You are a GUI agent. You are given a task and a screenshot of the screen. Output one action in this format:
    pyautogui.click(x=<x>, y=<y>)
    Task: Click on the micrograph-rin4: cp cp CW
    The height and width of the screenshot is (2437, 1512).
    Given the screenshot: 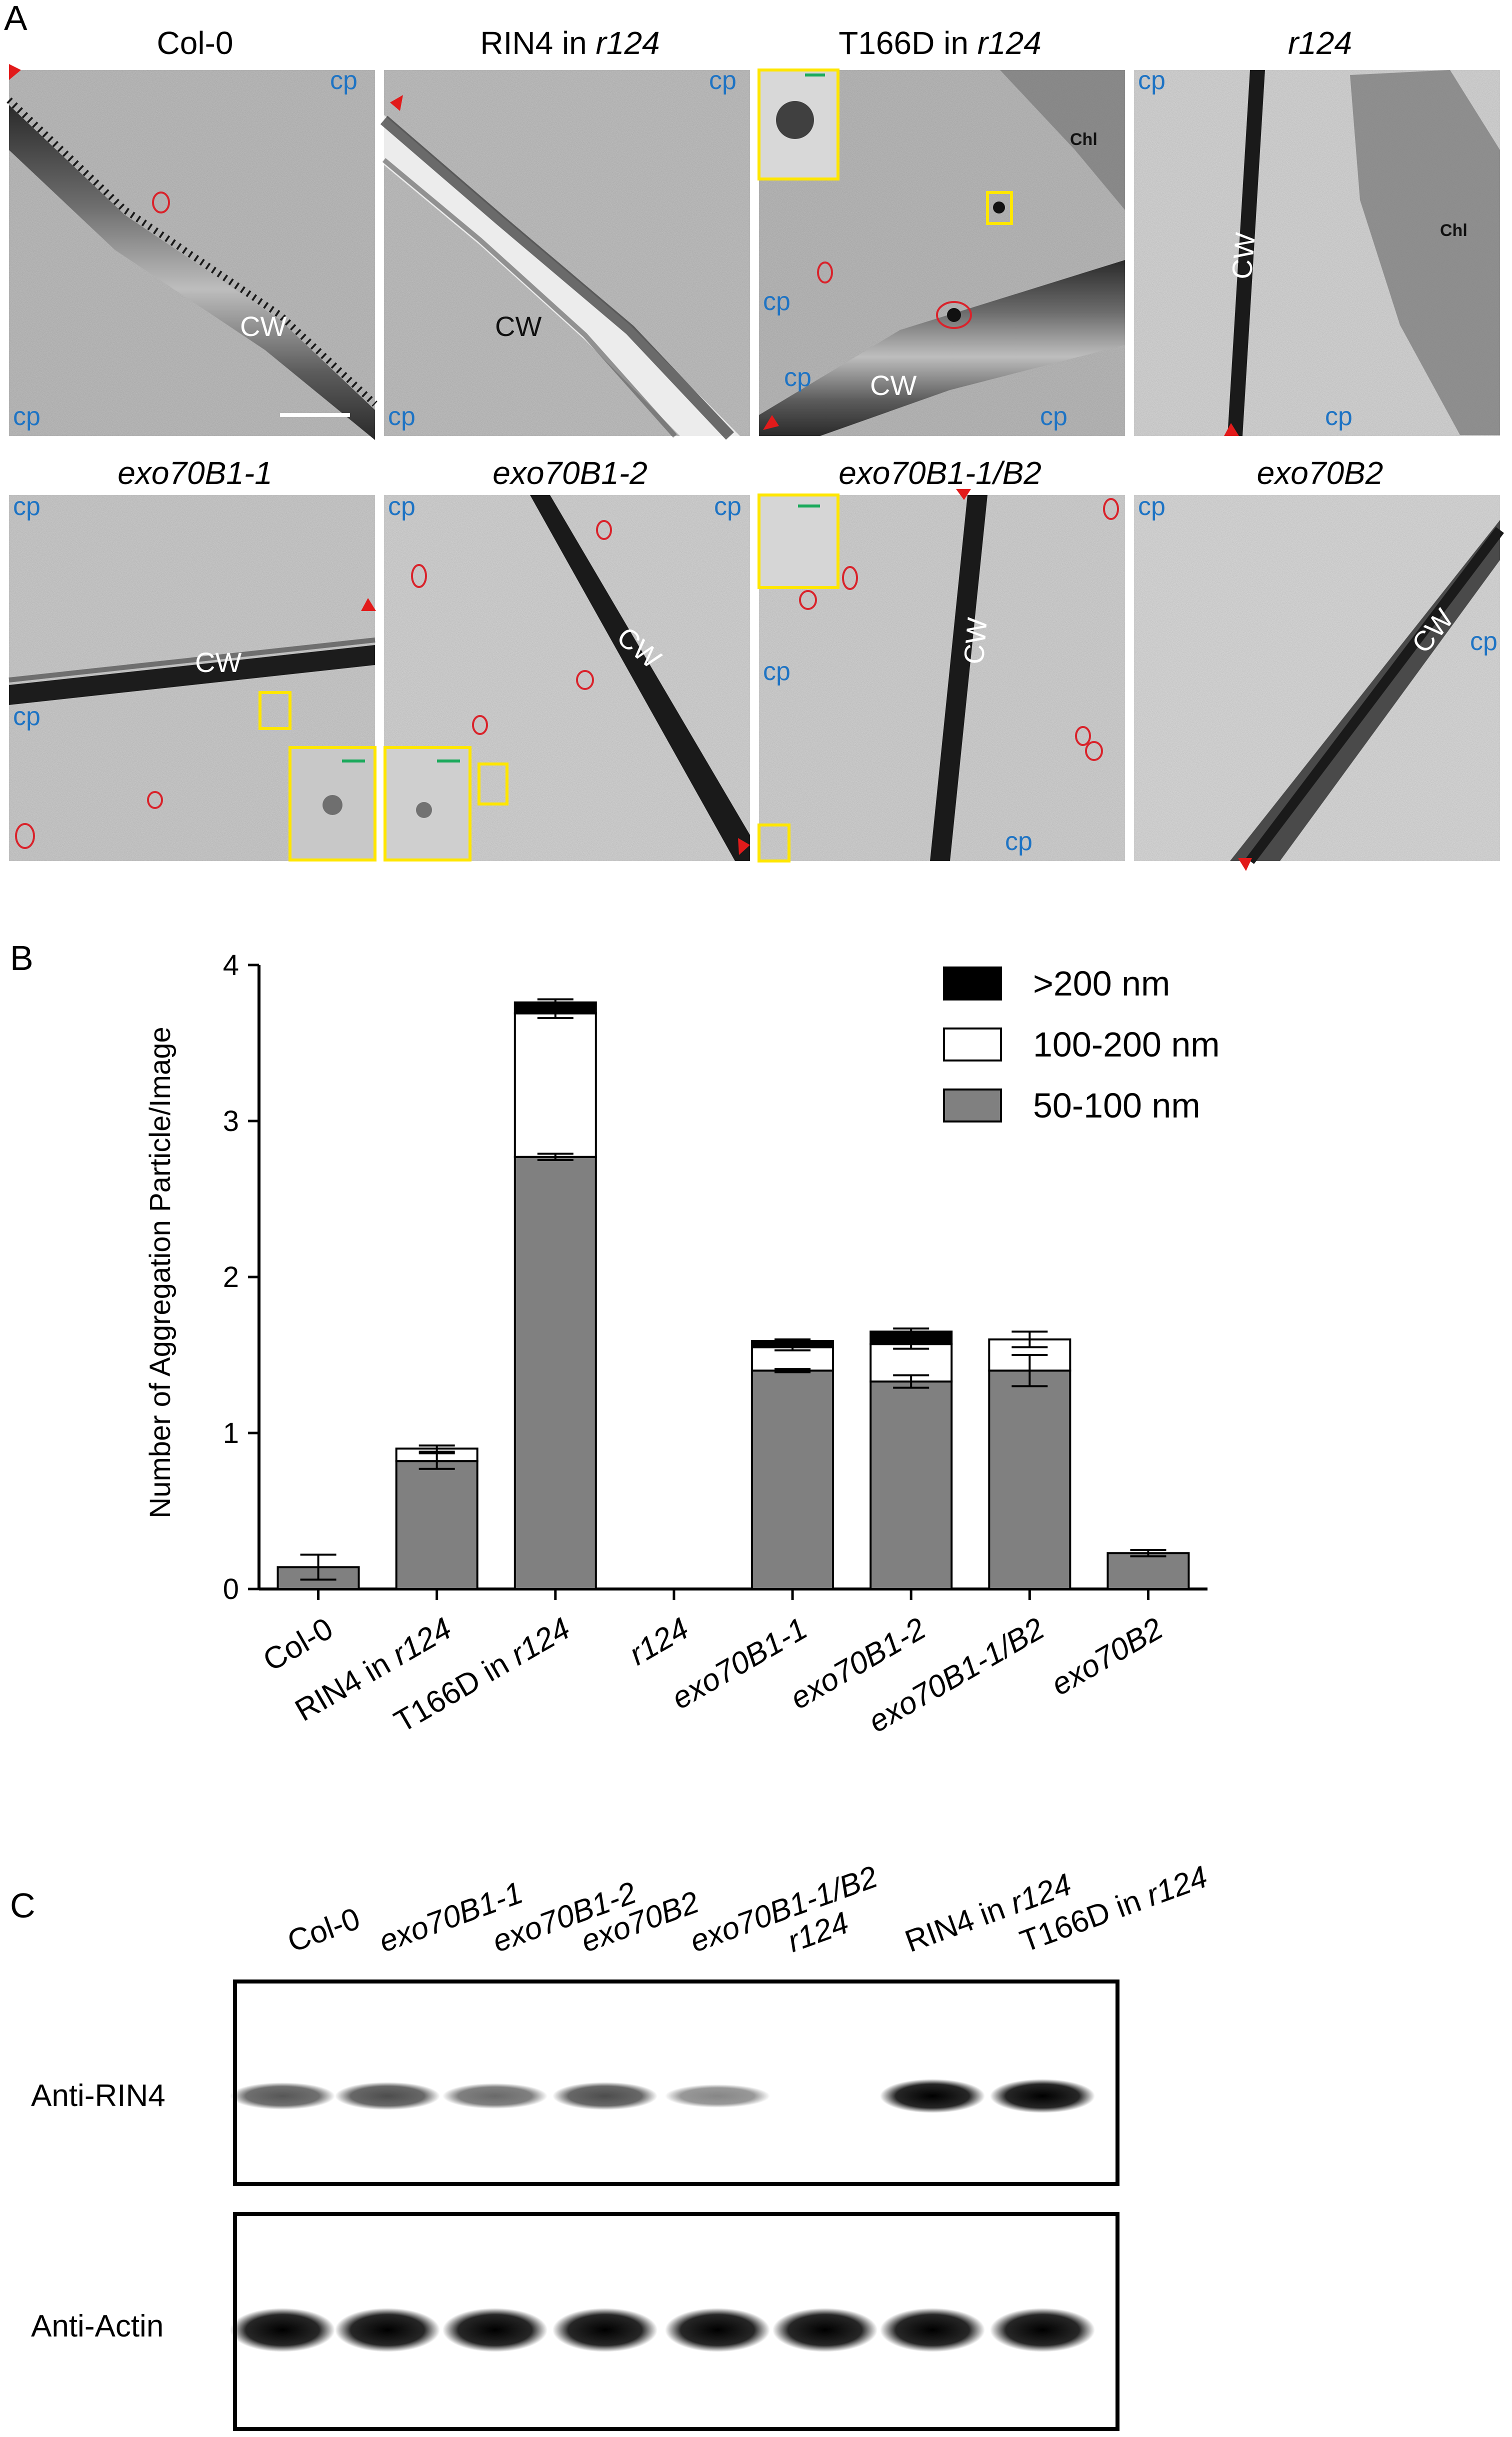 What is the action you would take?
    pyautogui.click(x=565, y=253)
    